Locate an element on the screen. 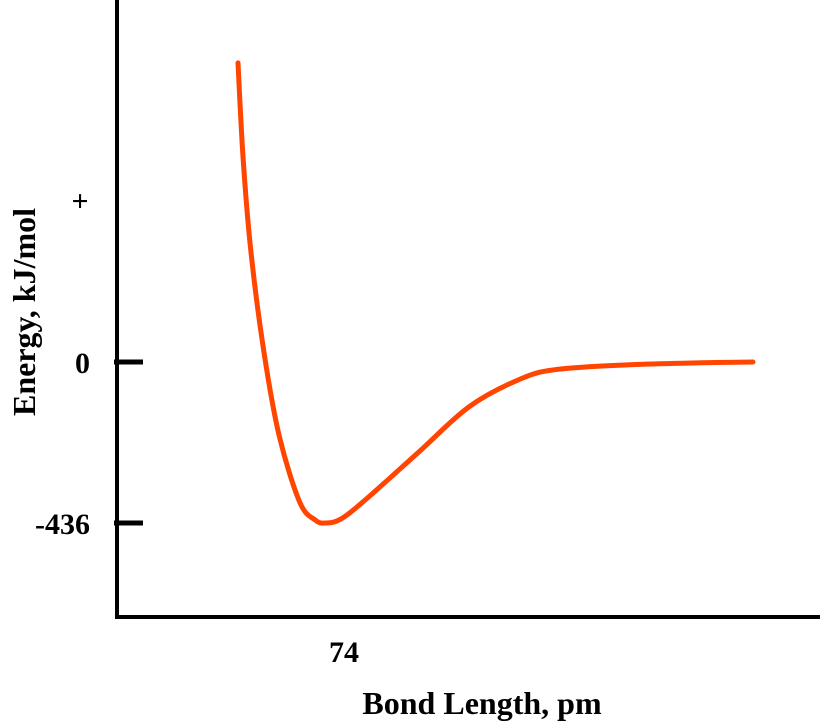  x-axis-label: Bond Length, pm is located at coordinates (482, 703).